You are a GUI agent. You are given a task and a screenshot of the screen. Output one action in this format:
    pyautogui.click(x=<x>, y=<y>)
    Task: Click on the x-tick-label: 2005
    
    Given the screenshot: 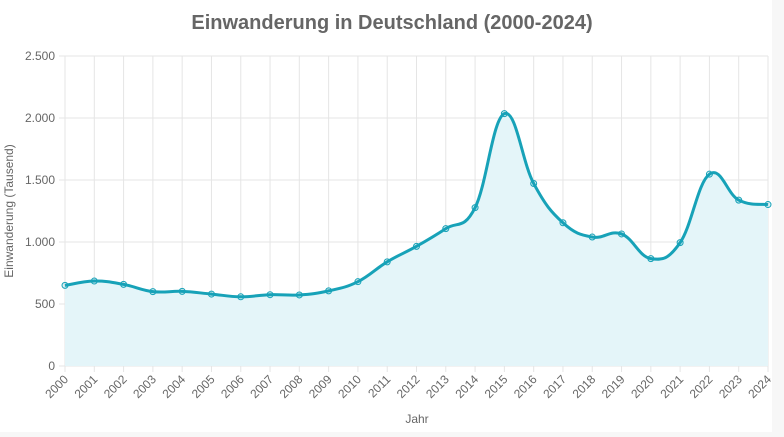 What is the action you would take?
    pyautogui.click(x=203, y=386)
    